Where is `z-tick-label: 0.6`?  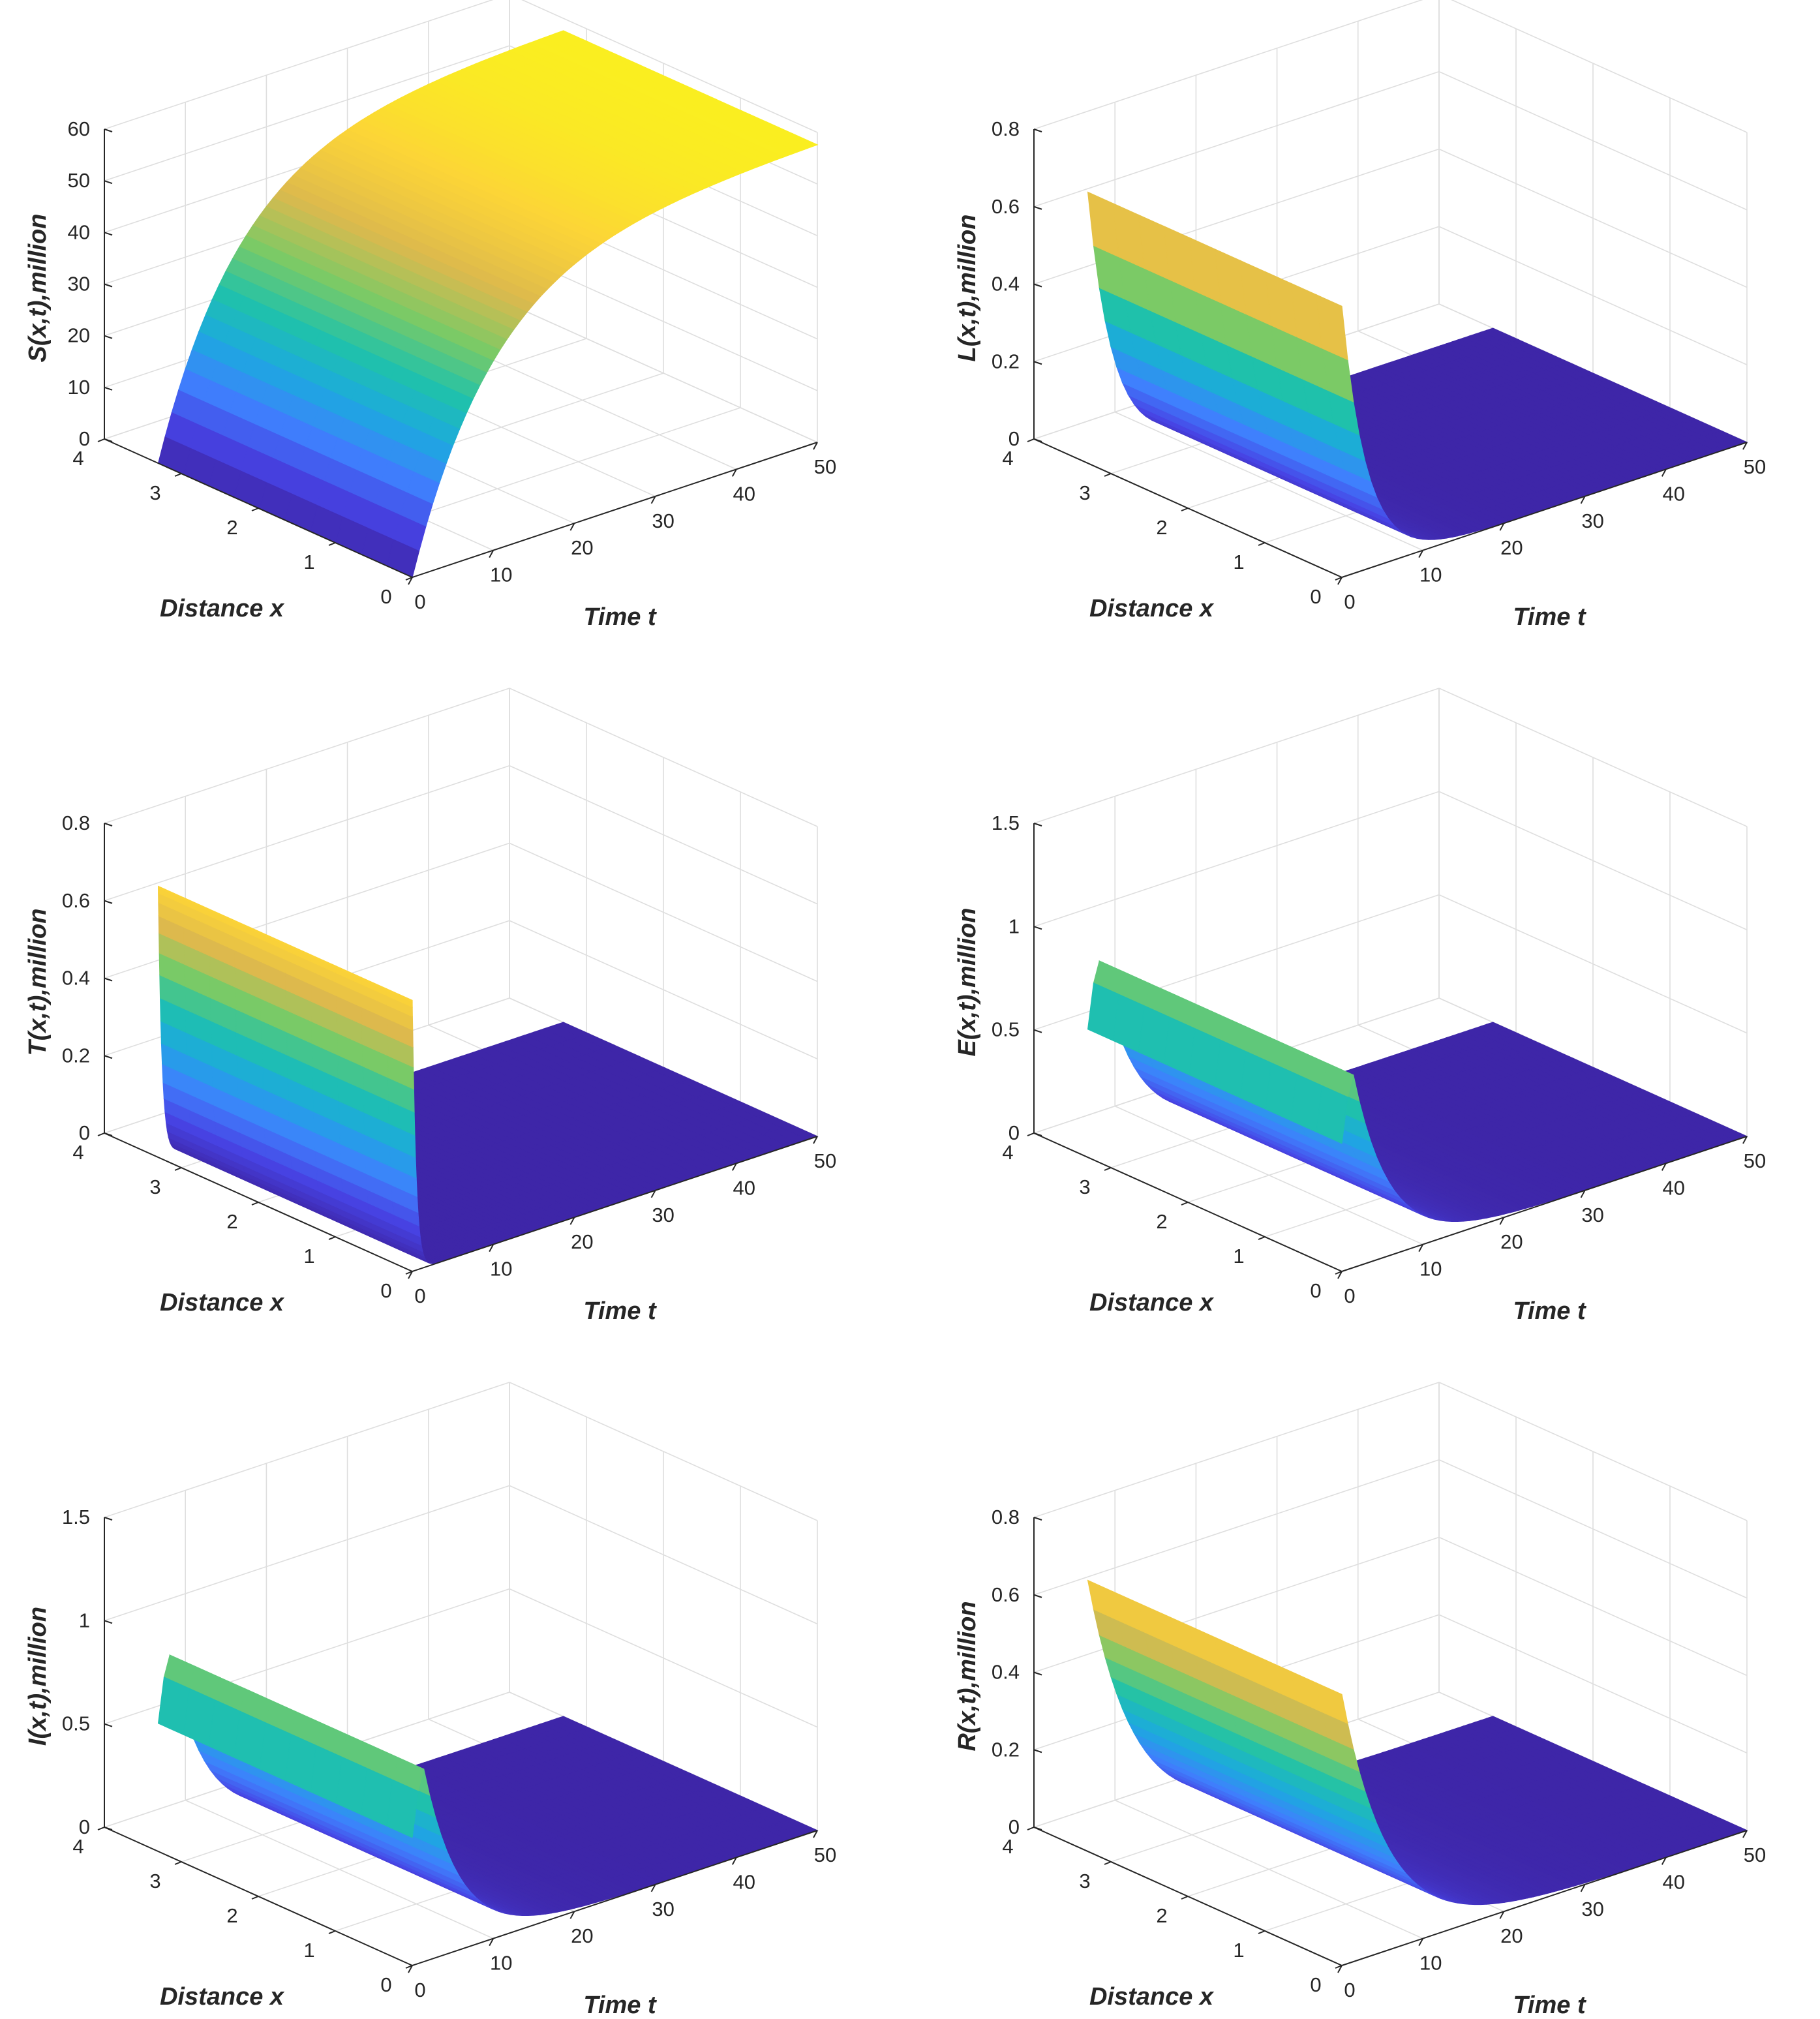
z-tick-label: 0.6 is located at coordinates (1006, 1595).